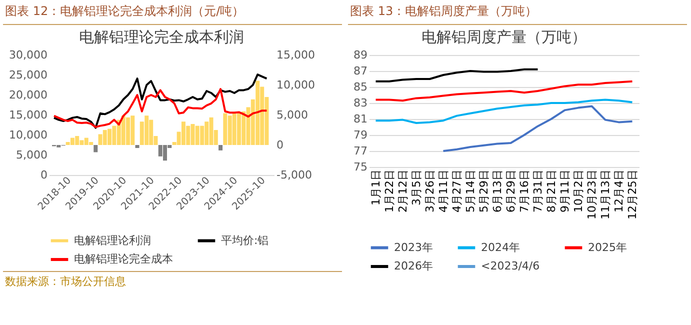 The image size is (691, 325). I want to click on x-tick-label: 4月11日, so click(443, 191).